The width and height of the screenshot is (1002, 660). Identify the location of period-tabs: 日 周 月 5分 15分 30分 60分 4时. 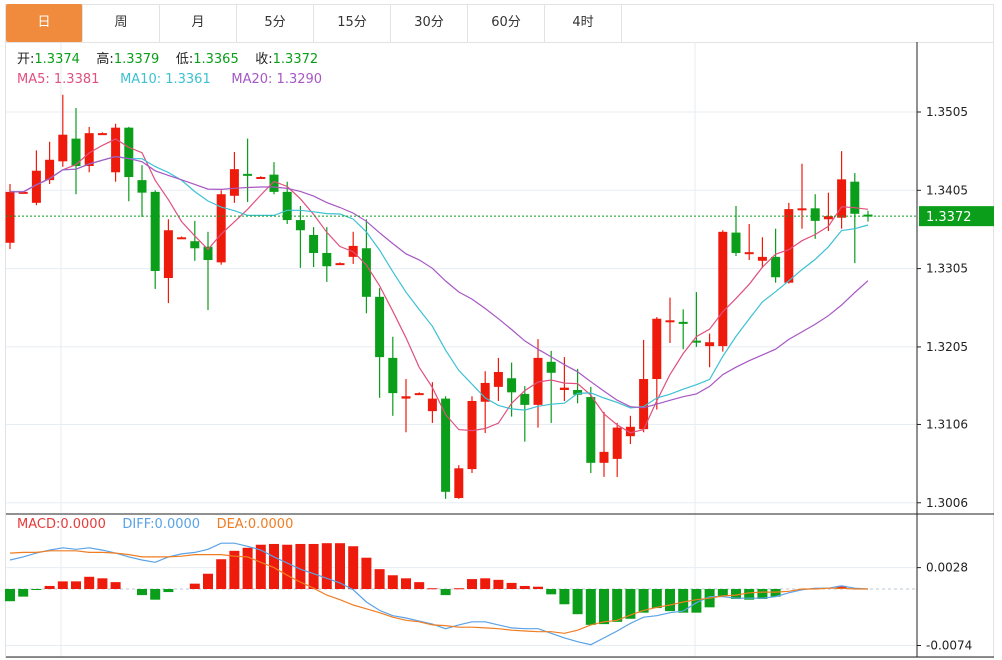
(500, 23).